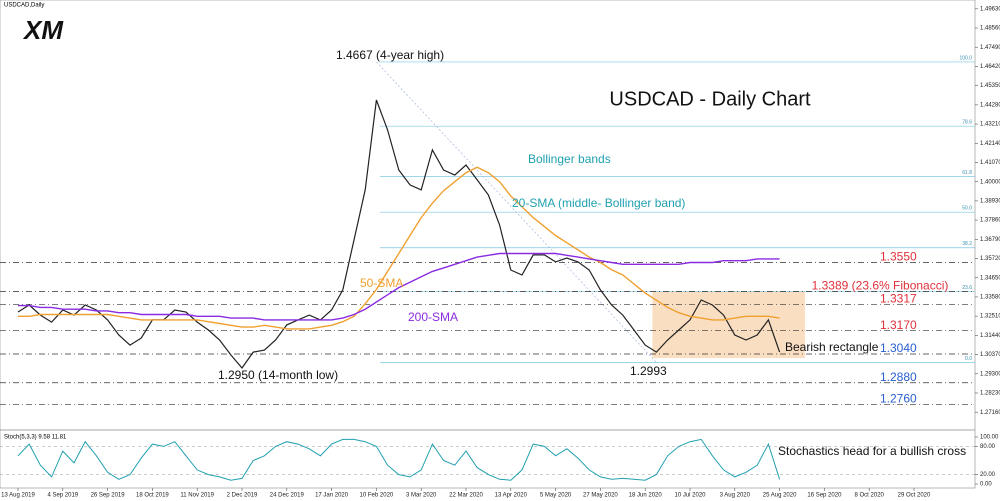  Describe the element at coordinates (990, 9) in the screenshot. I see `y-tick-label: 1.49630` at that location.